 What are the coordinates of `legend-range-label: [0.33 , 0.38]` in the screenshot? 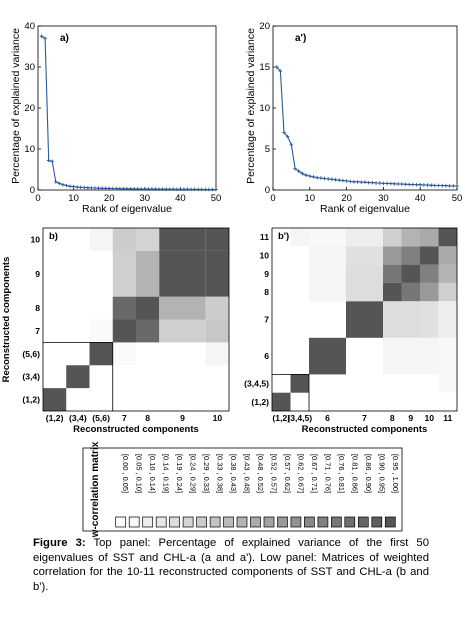 It's located at (220, 473).